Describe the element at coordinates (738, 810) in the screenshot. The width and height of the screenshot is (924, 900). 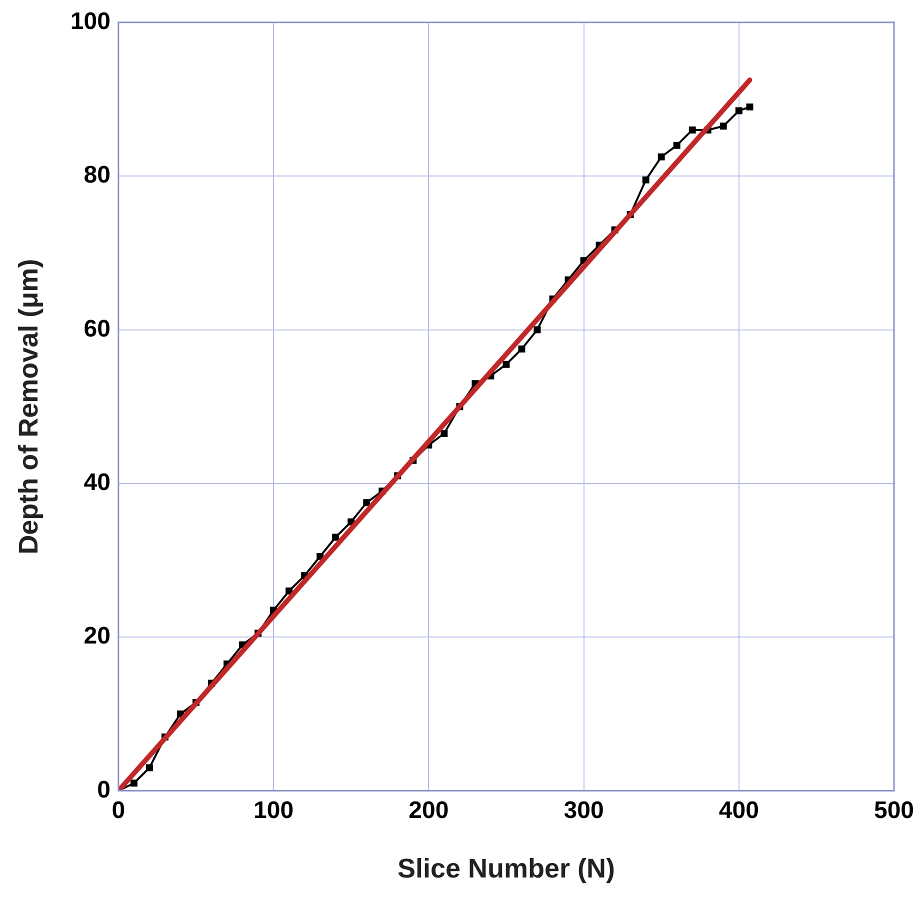
I see `x-tick-label: 400` at that location.